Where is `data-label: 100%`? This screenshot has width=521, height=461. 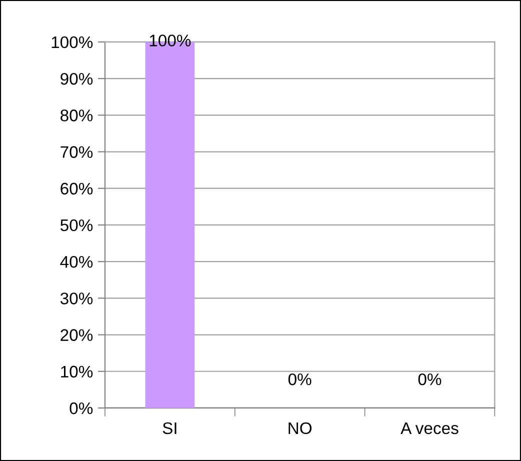
data-label: 100% is located at coordinates (170, 40).